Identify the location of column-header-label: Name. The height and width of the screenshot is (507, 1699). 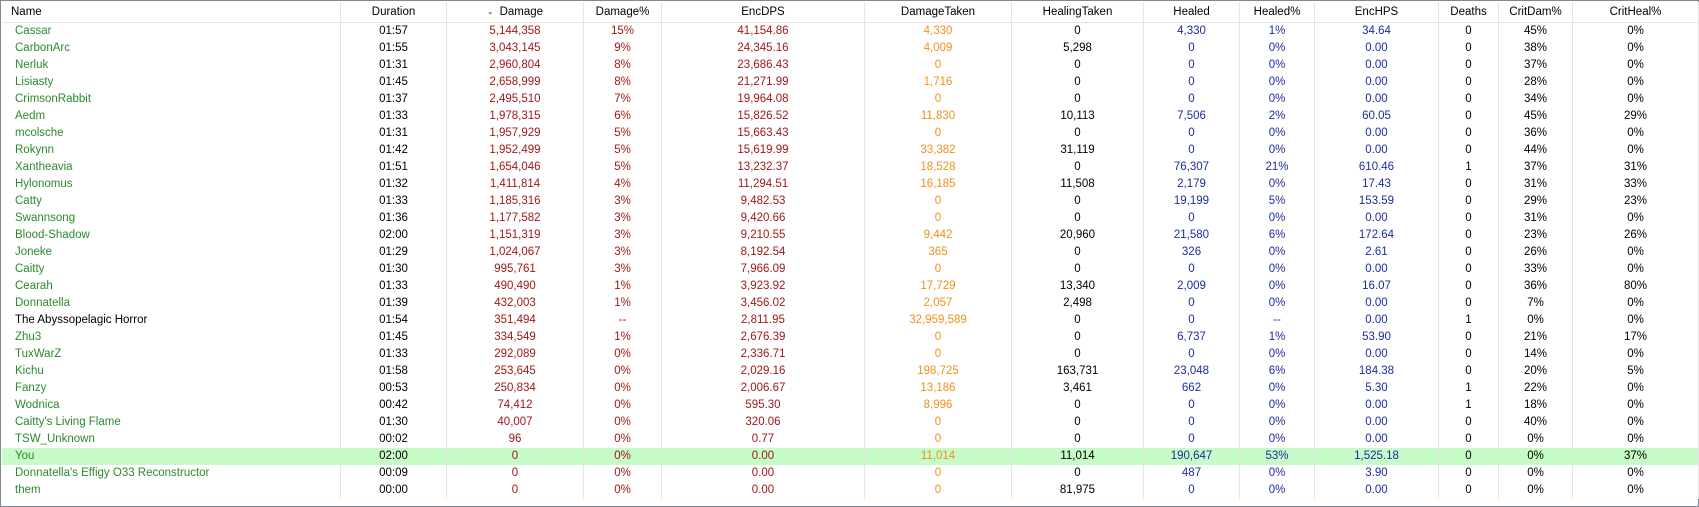
(26, 12).